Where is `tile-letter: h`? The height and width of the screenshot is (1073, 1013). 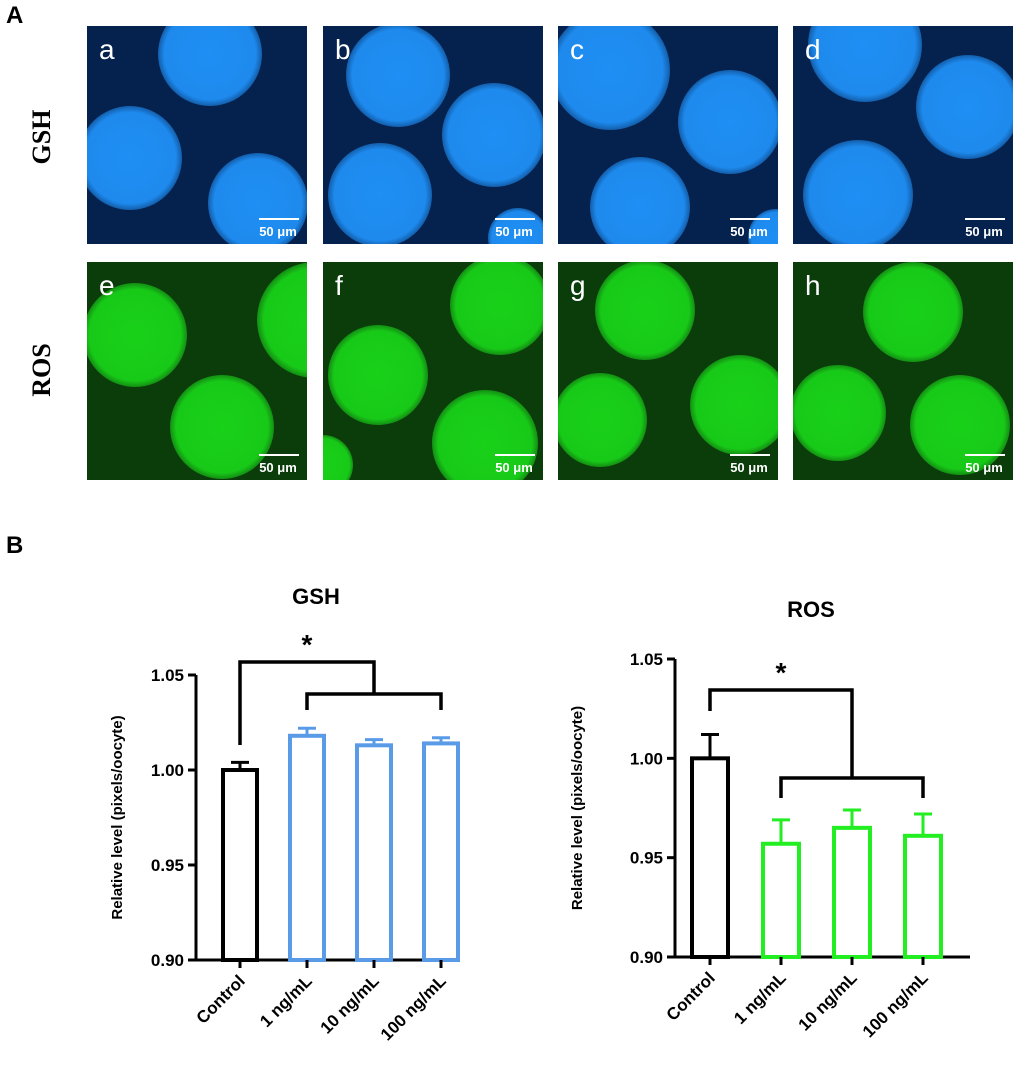 tile-letter: h is located at coordinates (813, 285).